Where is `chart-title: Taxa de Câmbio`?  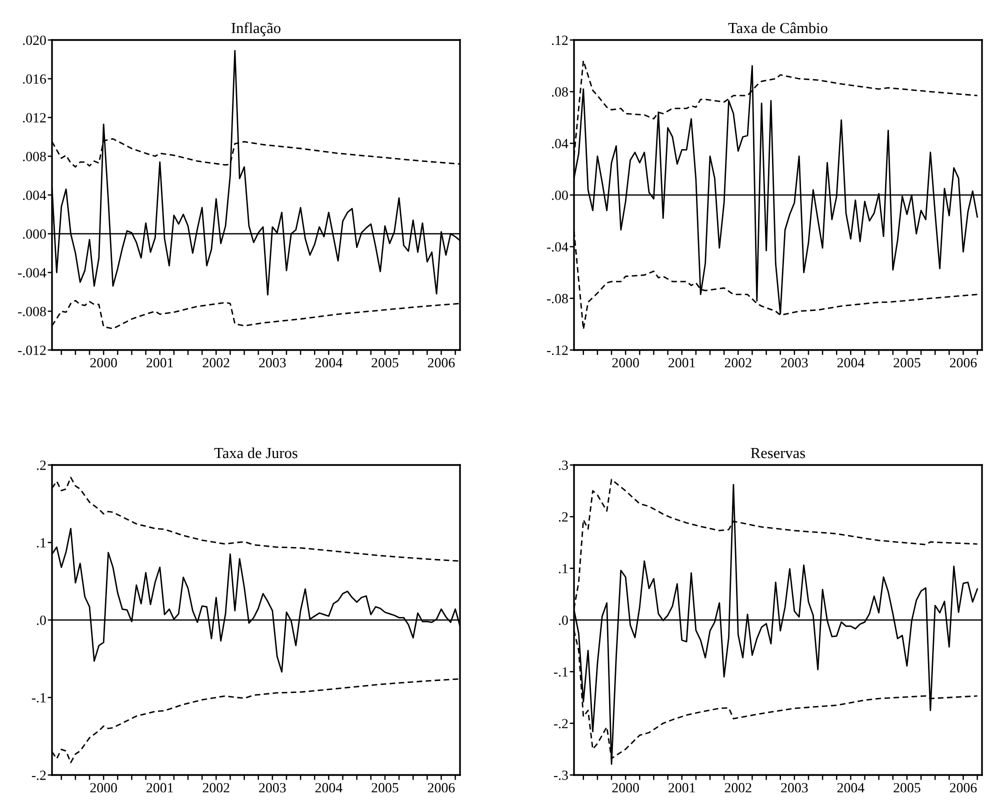
chart-title: Taxa de Câmbio is located at coordinates (778, 28).